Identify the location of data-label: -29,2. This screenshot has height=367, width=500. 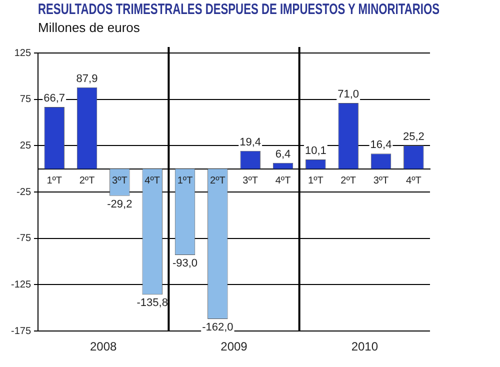
(119, 204).